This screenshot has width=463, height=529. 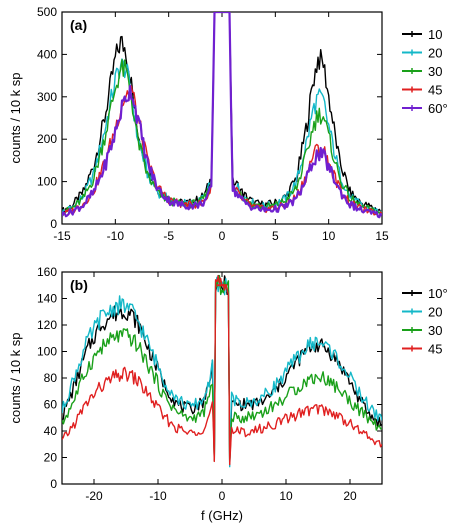 I want to click on x-tick-label: 15, so click(x=382, y=236).